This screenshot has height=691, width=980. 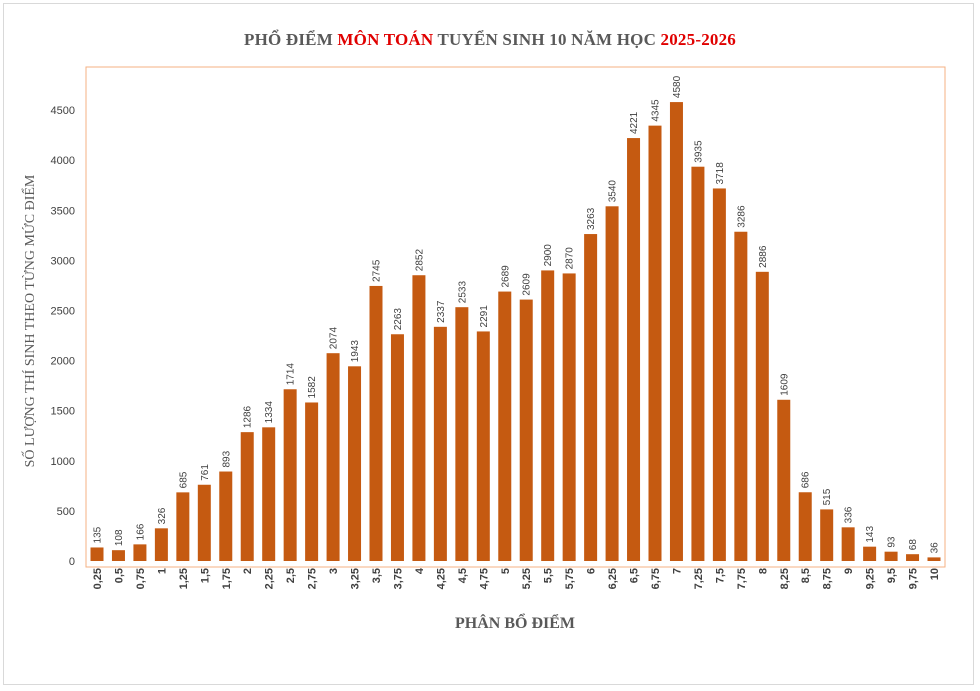 What do you see at coordinates (63, 336) in the screenshot?
I see `y-axis-ticks: 0 500 1000 1500 2000 2500 3000 3500 4000 4500` at bounding box center [63, 336].